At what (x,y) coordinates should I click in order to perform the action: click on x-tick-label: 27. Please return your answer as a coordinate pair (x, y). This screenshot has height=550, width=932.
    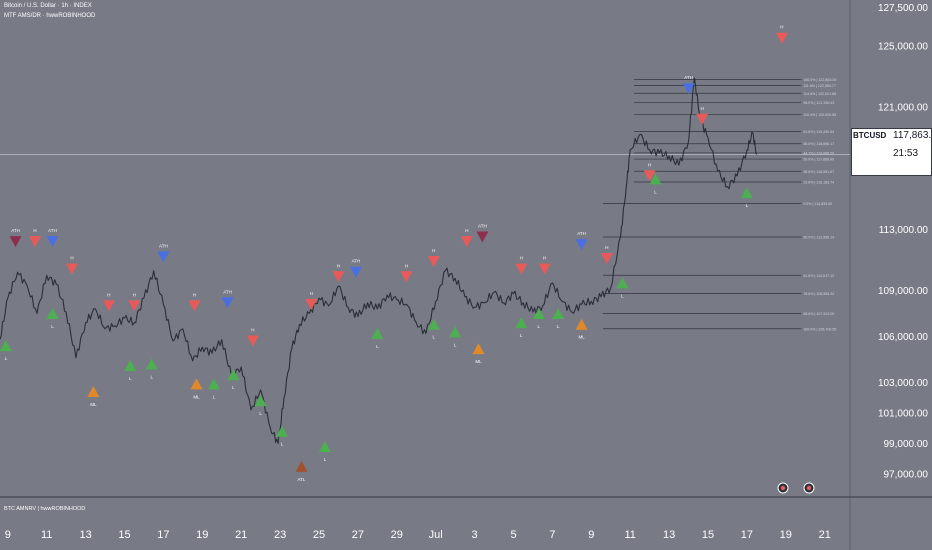
    Looking at the image, I should click on (358, 535).